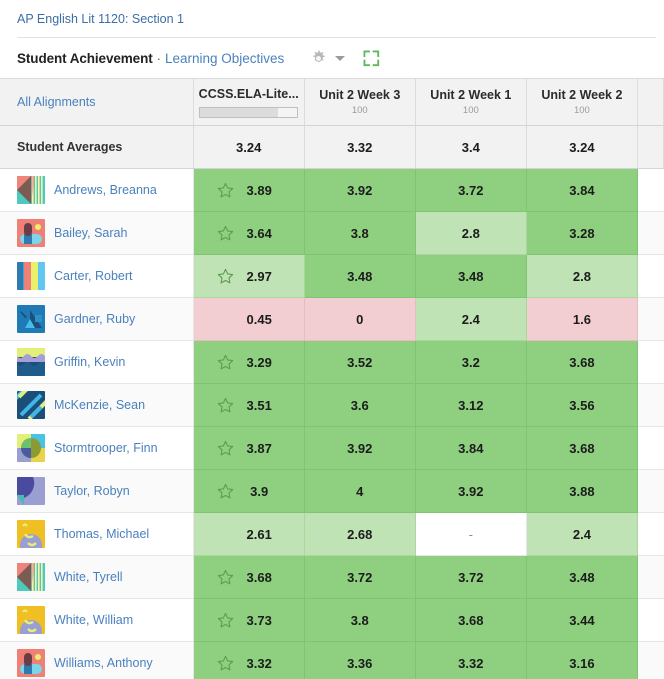  I want to click on score-cell-r5-c3: 3.56, so click(582, 405).